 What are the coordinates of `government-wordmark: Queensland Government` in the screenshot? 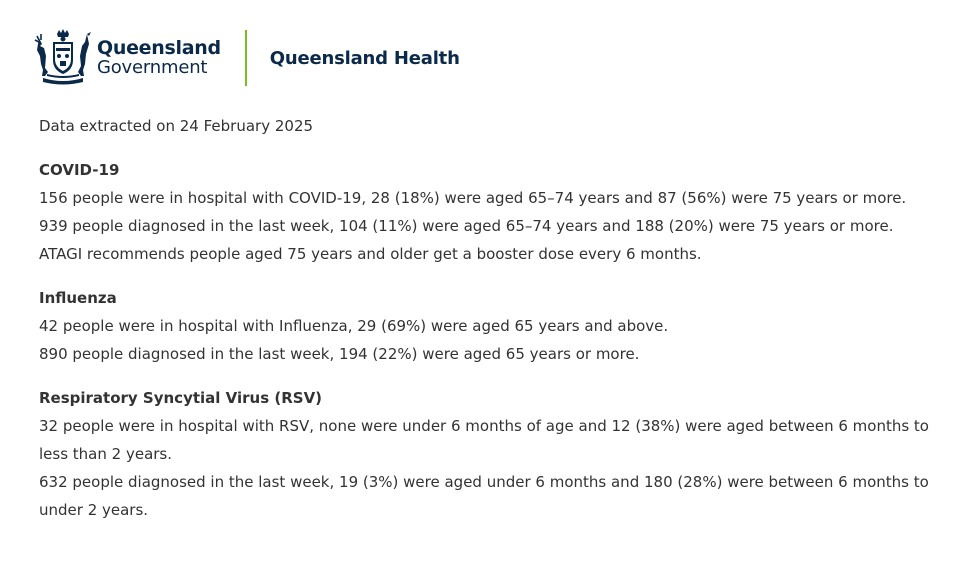 It's located at (159, 58).